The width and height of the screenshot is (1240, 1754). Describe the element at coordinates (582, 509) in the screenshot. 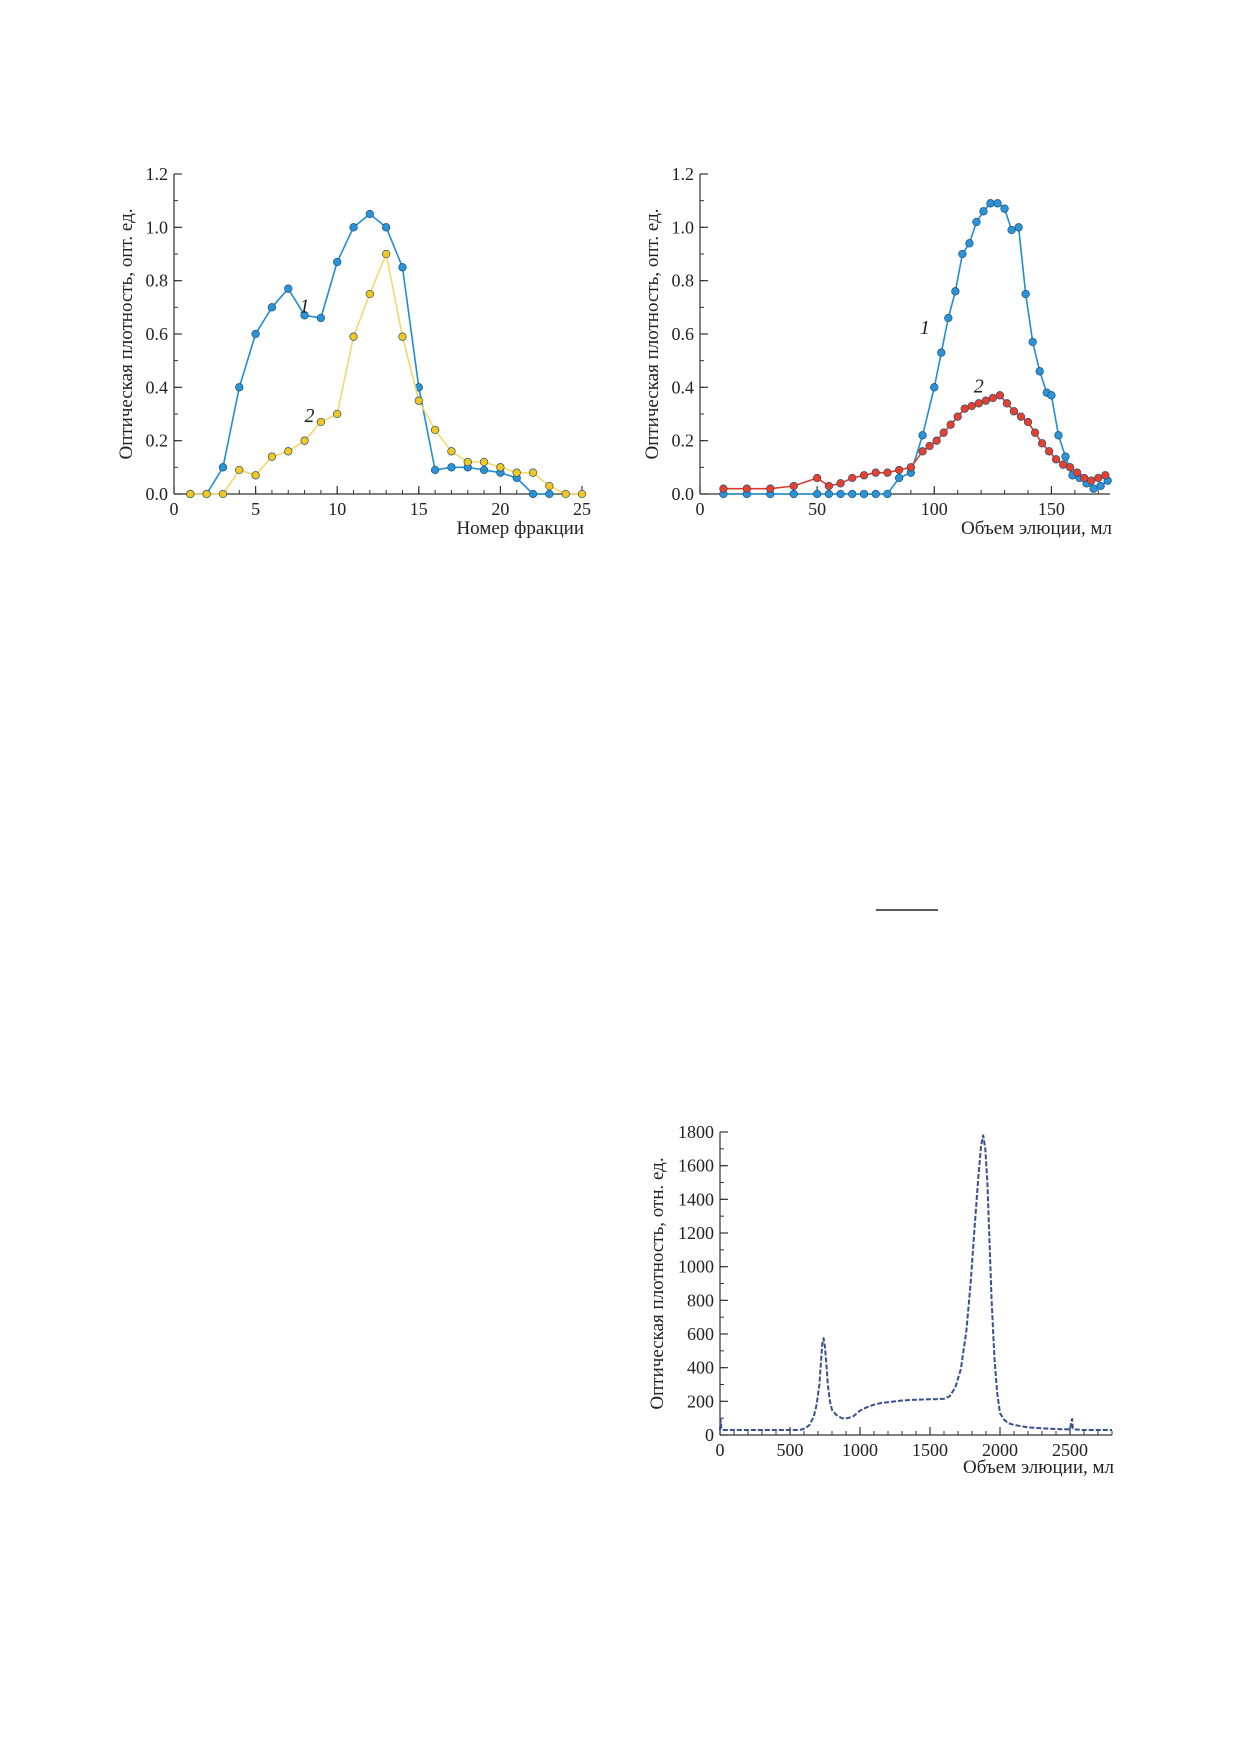

I see `x-tick-label: 25` at that location.